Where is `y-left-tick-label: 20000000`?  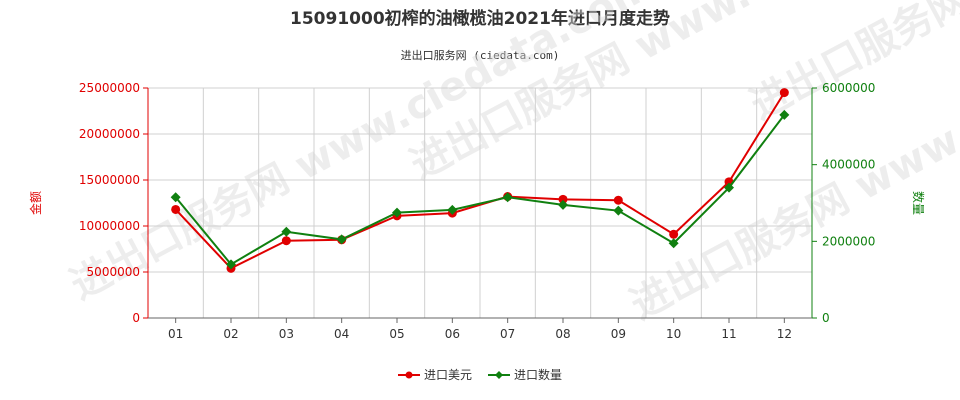
y-left-tick-label: 20000000 is located at coordinates (109, 134).